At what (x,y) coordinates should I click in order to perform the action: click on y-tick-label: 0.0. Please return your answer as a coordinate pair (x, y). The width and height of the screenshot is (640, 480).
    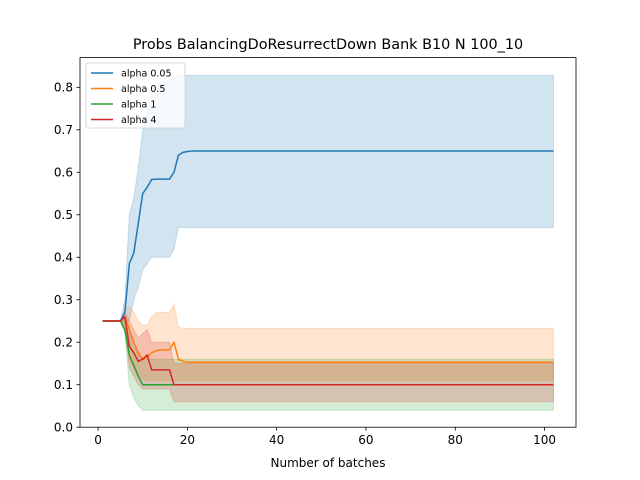
    Looking at the image, I should click on (63, 428).